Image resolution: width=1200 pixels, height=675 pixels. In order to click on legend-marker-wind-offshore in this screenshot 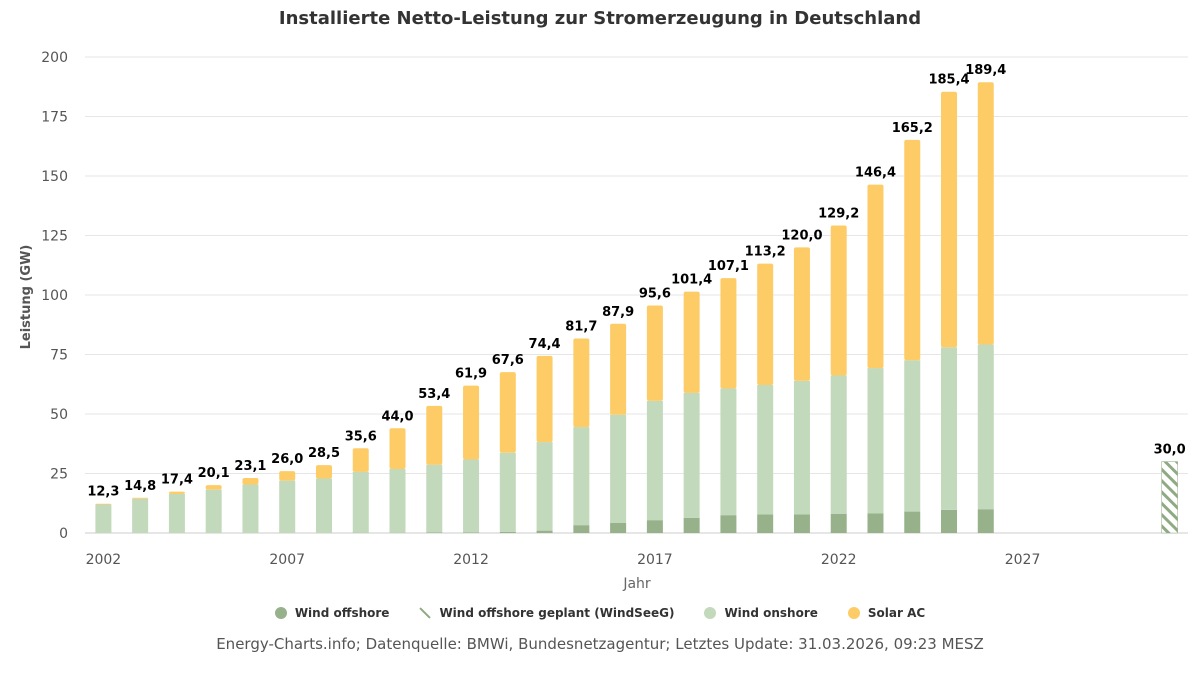, I will do `click(280, 613)`.